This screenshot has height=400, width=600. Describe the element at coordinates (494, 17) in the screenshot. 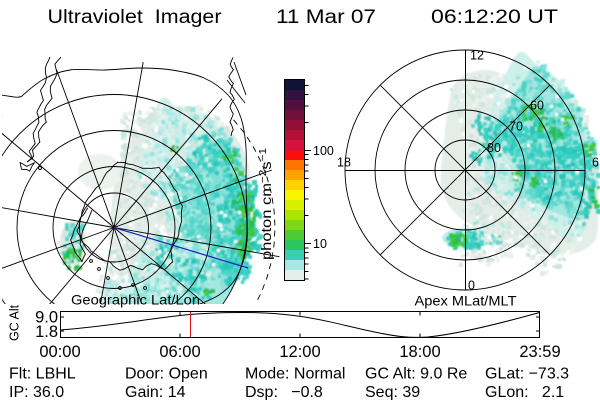

I see `svg-text: 06:12:20 UT` at that location.